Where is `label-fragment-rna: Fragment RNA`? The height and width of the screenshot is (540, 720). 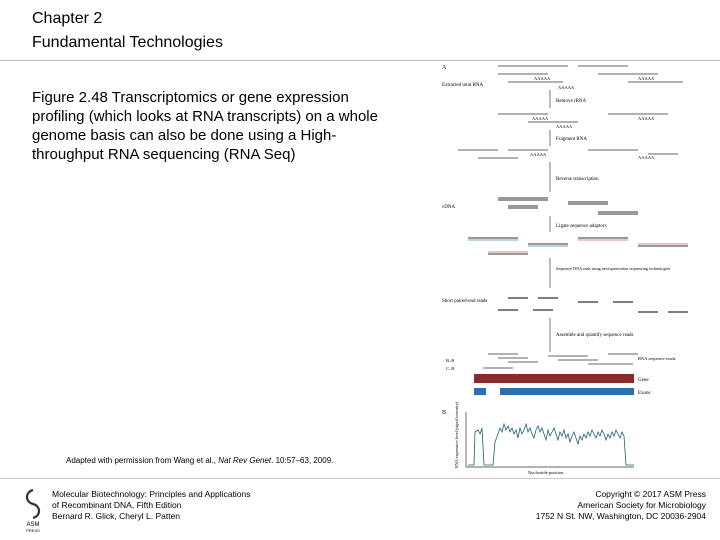 label-fragment-rna: Fragment RNA is located at coordinates (571, 139).